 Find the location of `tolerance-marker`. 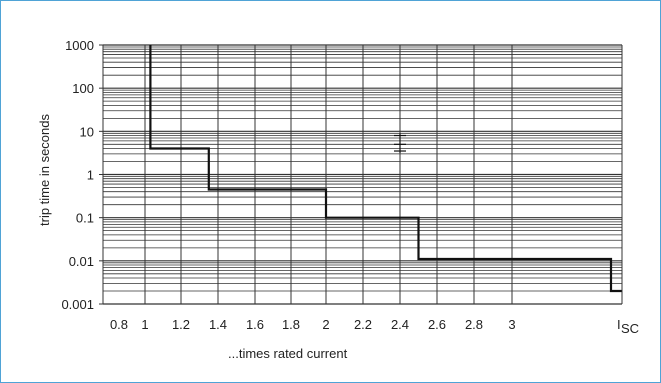

tolerance-marker is located at coordinates (400, 143).